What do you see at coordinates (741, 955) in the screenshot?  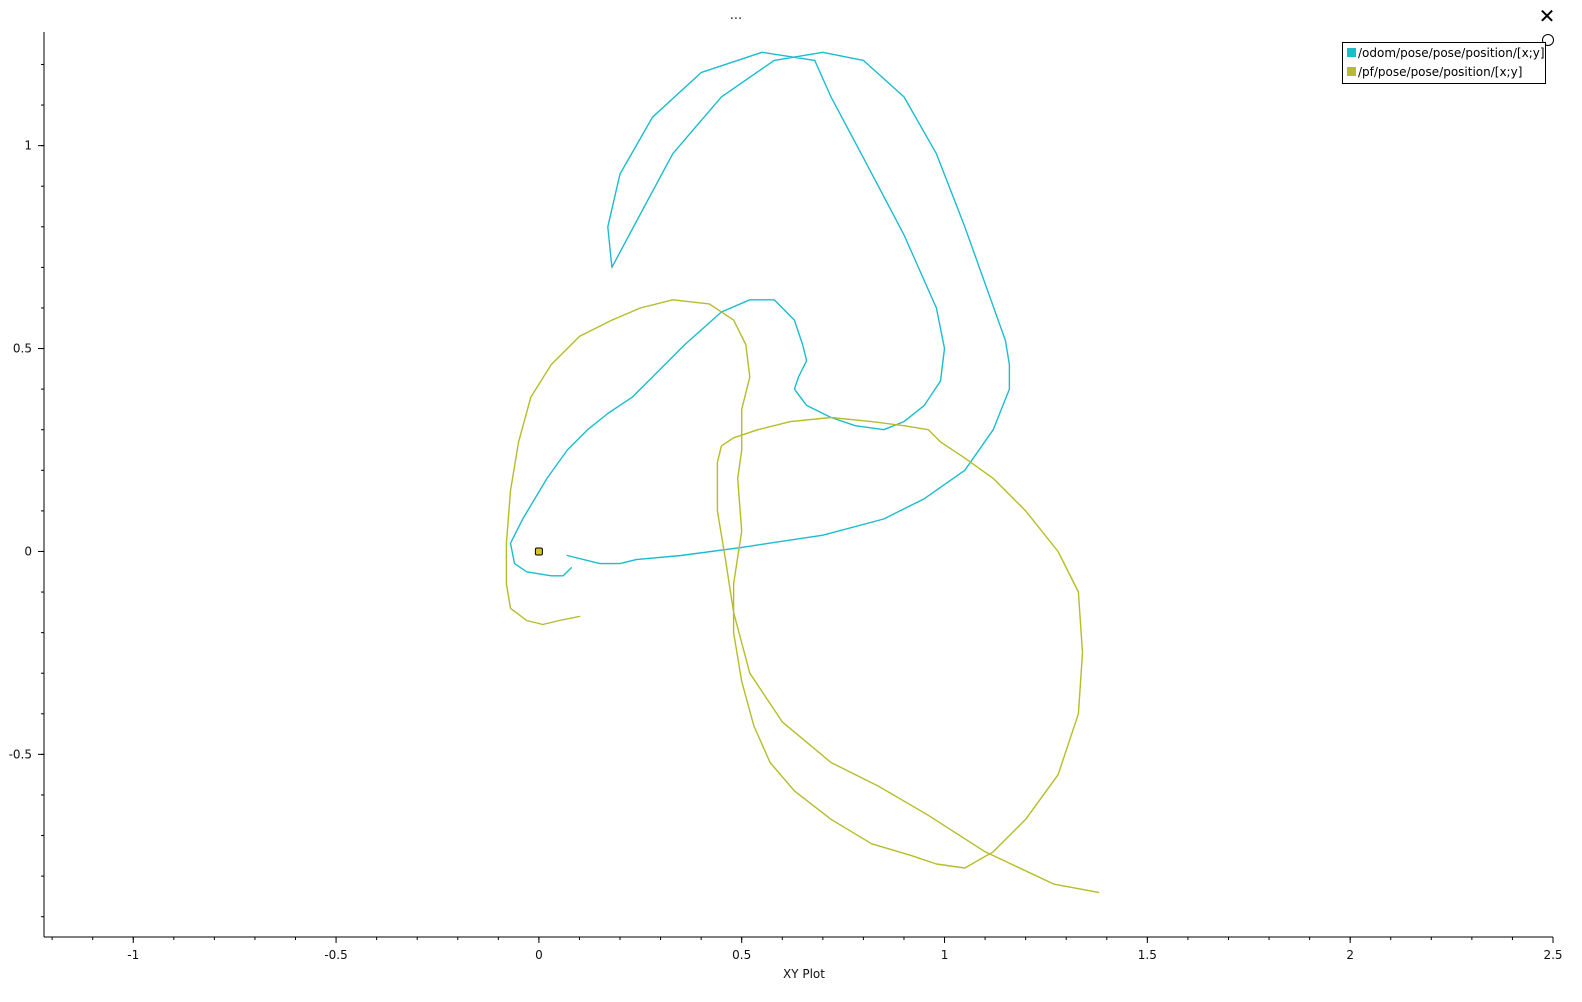 I see `x-tick-label: 0.5` at bounding box center [741, 955].